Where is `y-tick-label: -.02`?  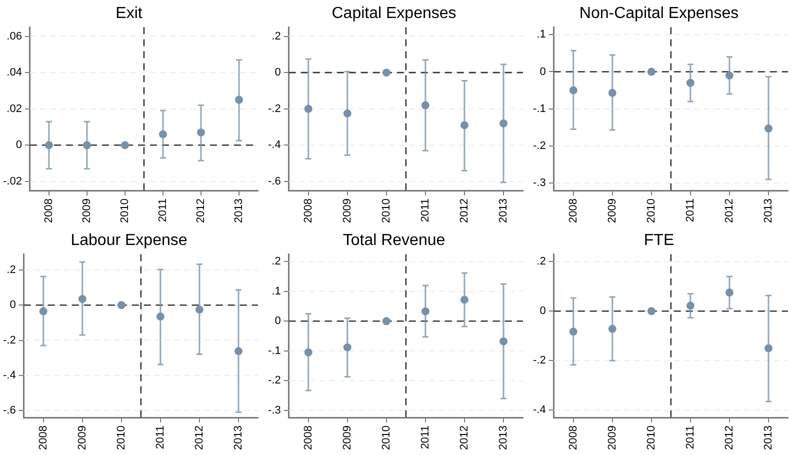 y-tick-label: -.02 is located at coordinates (12, 181).